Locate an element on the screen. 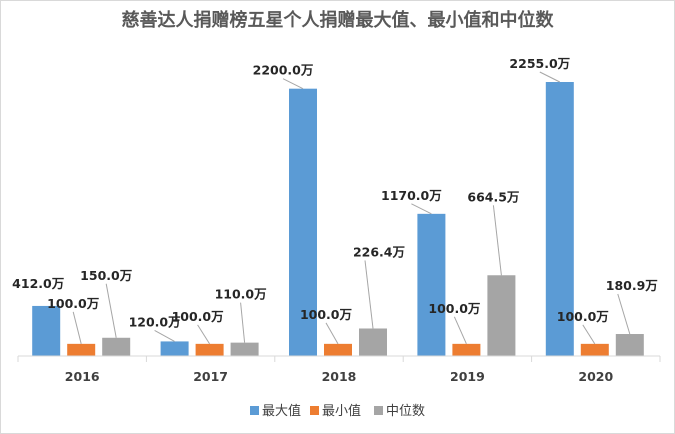 Image resolution: width=675 pixels, height=434 pixels. data-label-中位数-2019: 664.5万 is located at coordinates (493, 196).